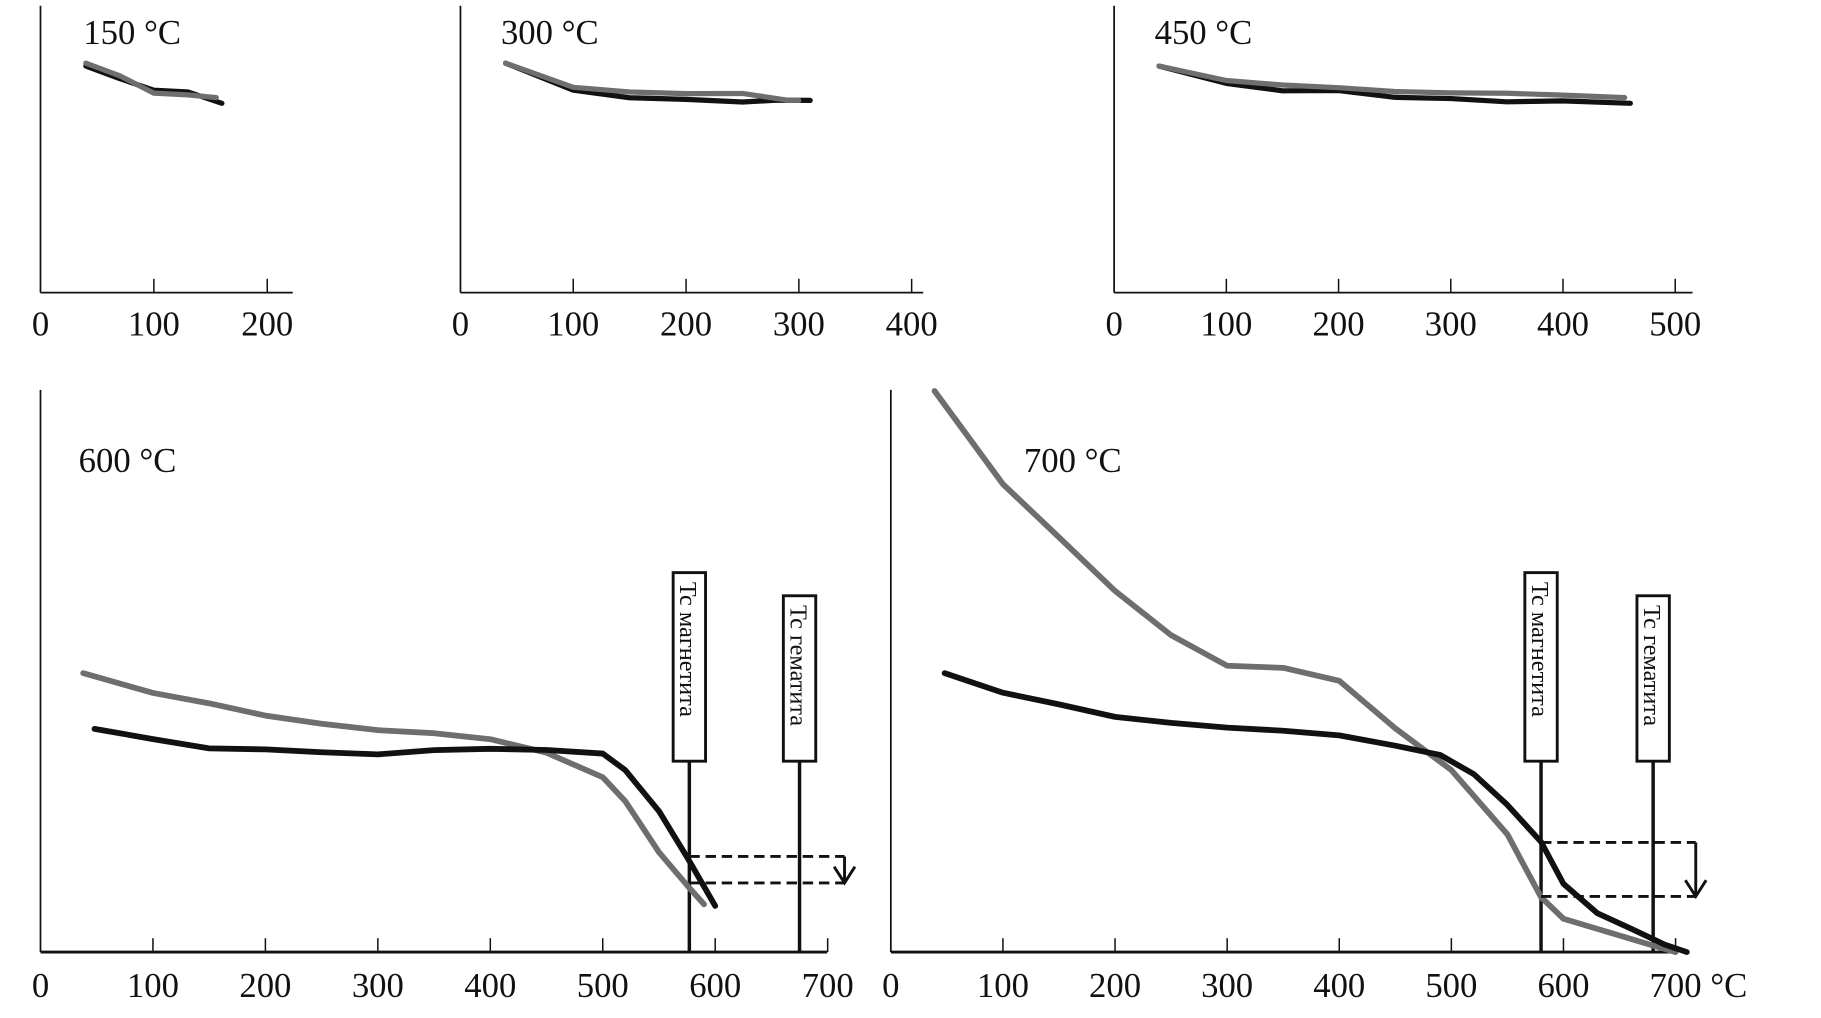 This screenshot has width=1821, height=1018. I want to click on panel-3: 0 100 200 300 400 500 450 °C, so click(1403, 174).